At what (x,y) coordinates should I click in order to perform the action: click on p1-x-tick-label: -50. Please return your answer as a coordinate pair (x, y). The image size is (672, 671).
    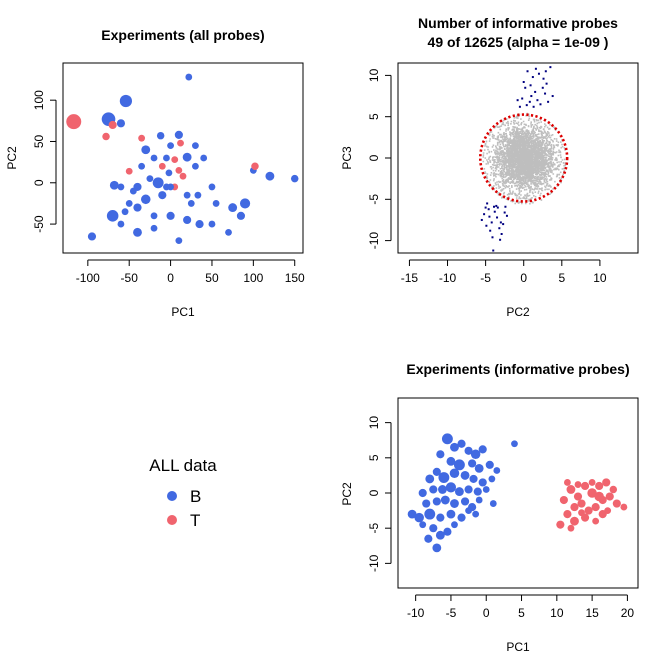
    Looking at the image, I should click on (130, 278).